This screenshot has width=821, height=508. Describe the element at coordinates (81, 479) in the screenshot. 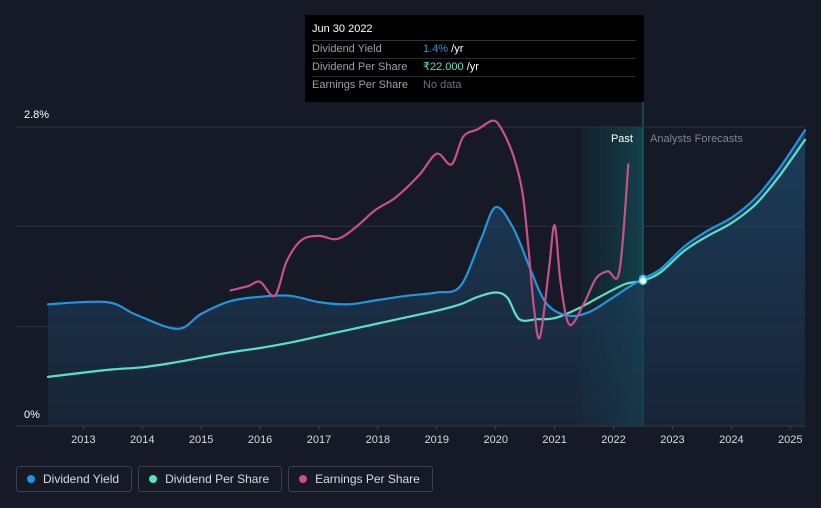

I see `legend-label: Dividend Yield` at that location.